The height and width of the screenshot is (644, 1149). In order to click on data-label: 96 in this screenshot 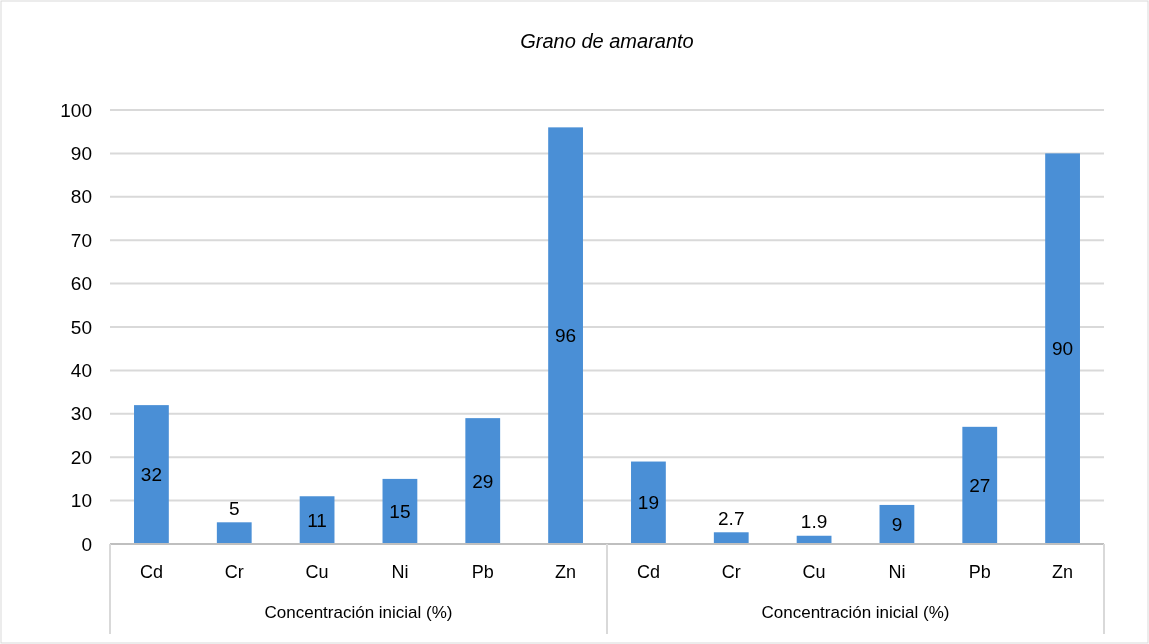, I will do `click(566, 336)`.